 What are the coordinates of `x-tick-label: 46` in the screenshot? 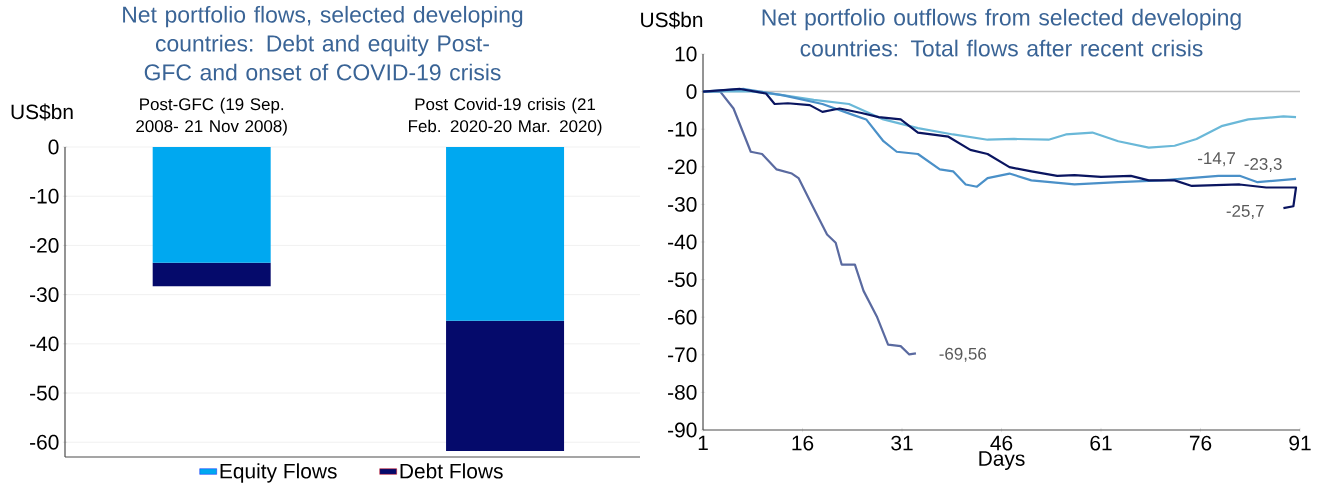 It's located at (1001, 443).